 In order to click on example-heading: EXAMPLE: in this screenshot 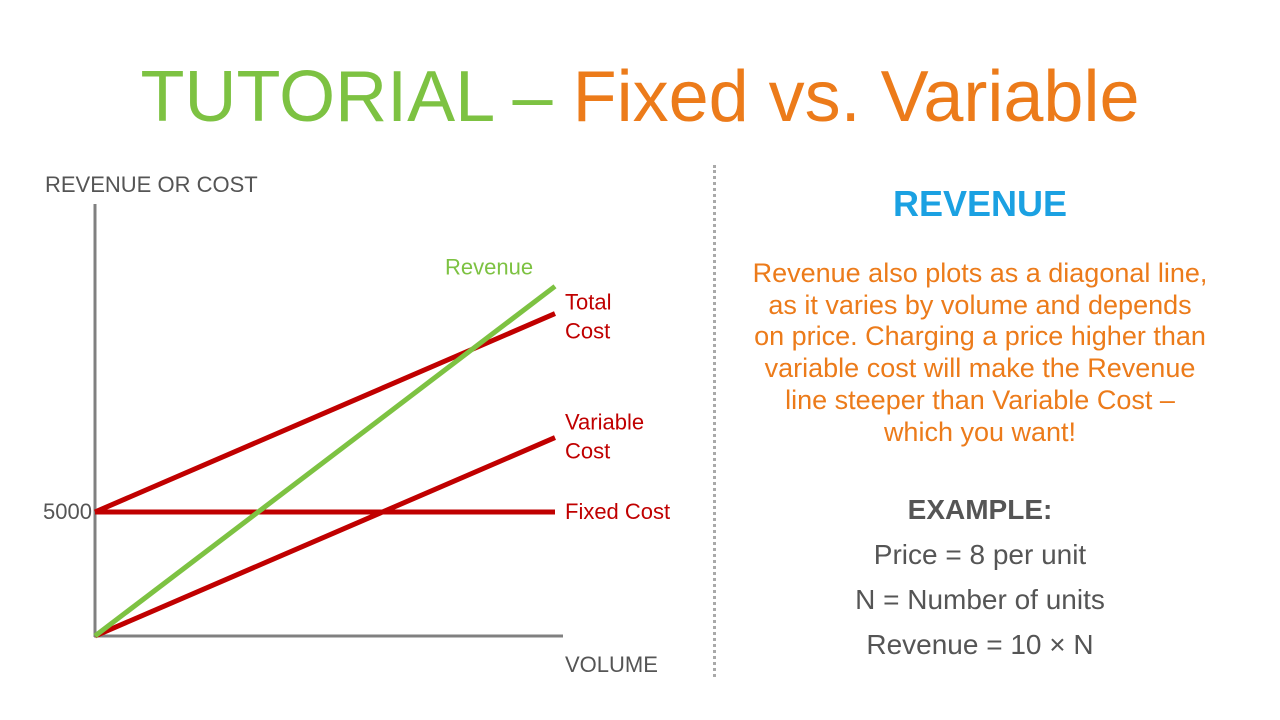, I will do `click(980, 509)`.